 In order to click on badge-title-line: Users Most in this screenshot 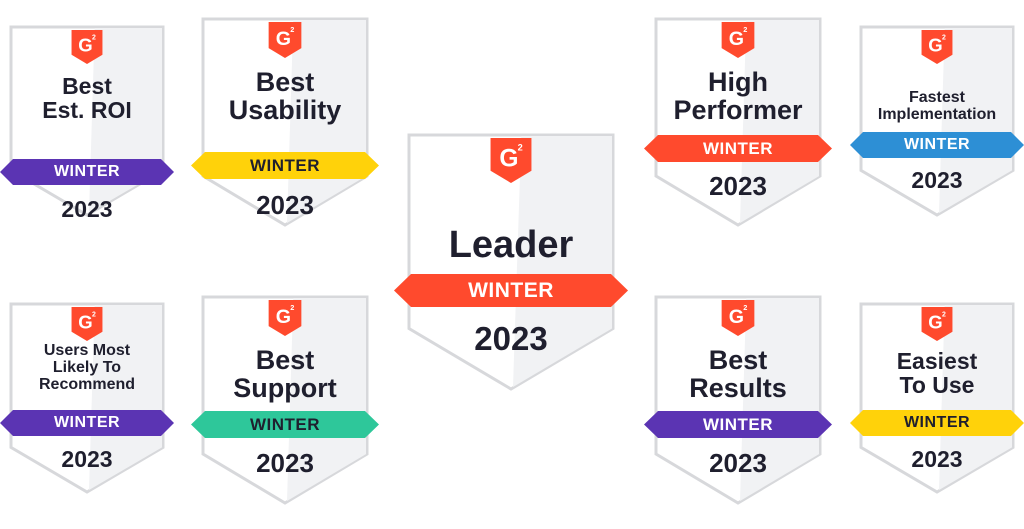, I will do `click(87, 350)`.